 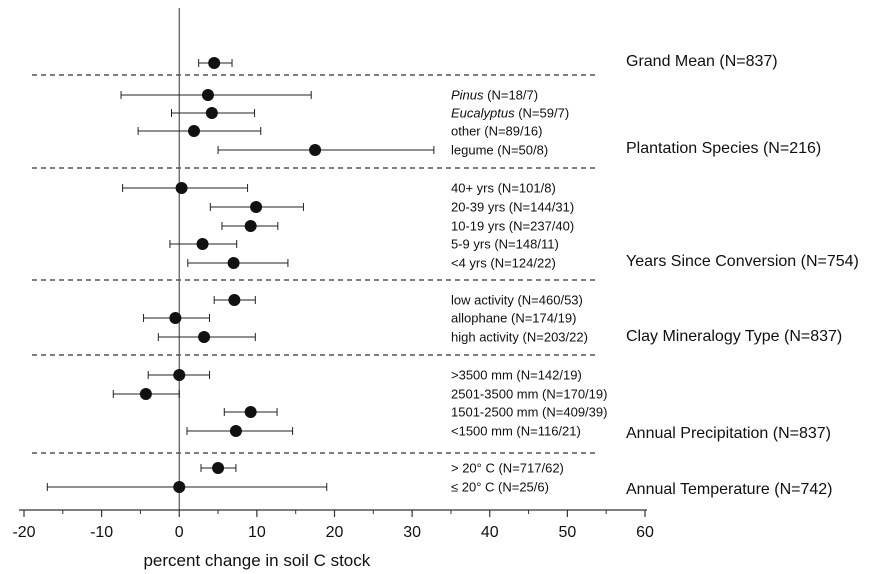 I want to click on x-tick-label: 60, so click(x=645, y=532).